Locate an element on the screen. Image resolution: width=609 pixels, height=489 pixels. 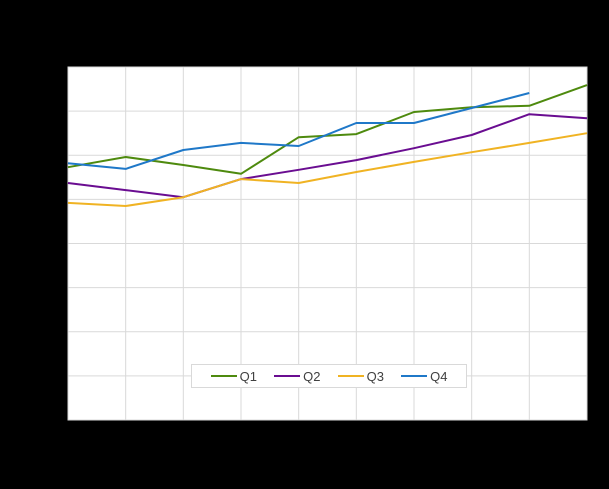
legend-label: Q1 is located at coordinates (248, 376).